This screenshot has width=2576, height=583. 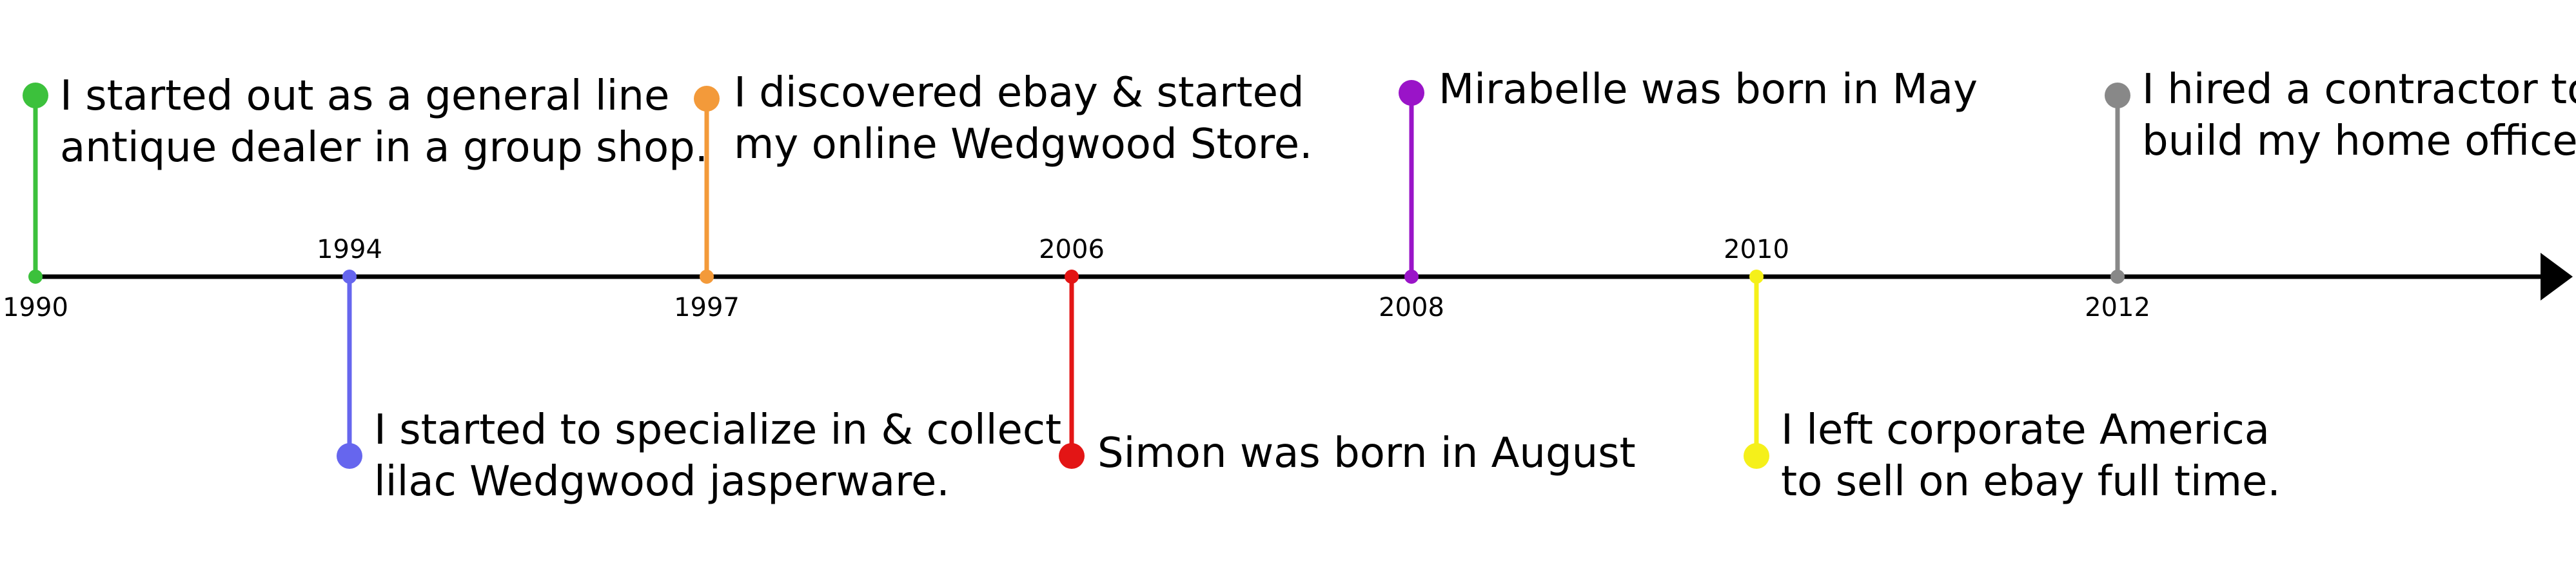 What do you see at coordinates (1019, 93) in the screenshot?
I see `event-text-line: I discovered ebay & started` at bounding box center [1019, 93].